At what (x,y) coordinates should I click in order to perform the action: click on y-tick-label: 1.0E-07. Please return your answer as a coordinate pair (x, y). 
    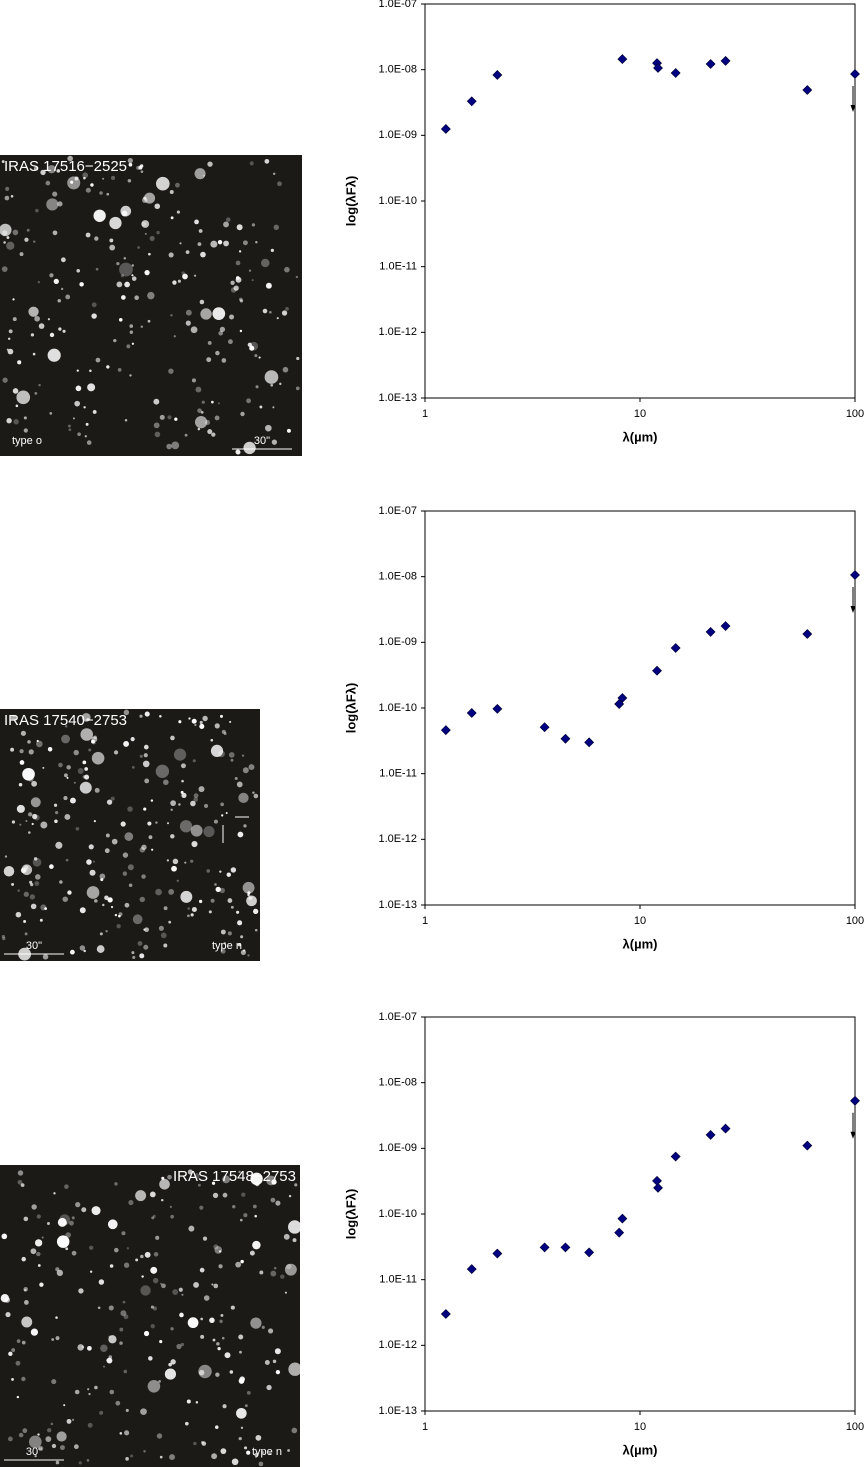
    Looking at the image, I should click on (397, 5).